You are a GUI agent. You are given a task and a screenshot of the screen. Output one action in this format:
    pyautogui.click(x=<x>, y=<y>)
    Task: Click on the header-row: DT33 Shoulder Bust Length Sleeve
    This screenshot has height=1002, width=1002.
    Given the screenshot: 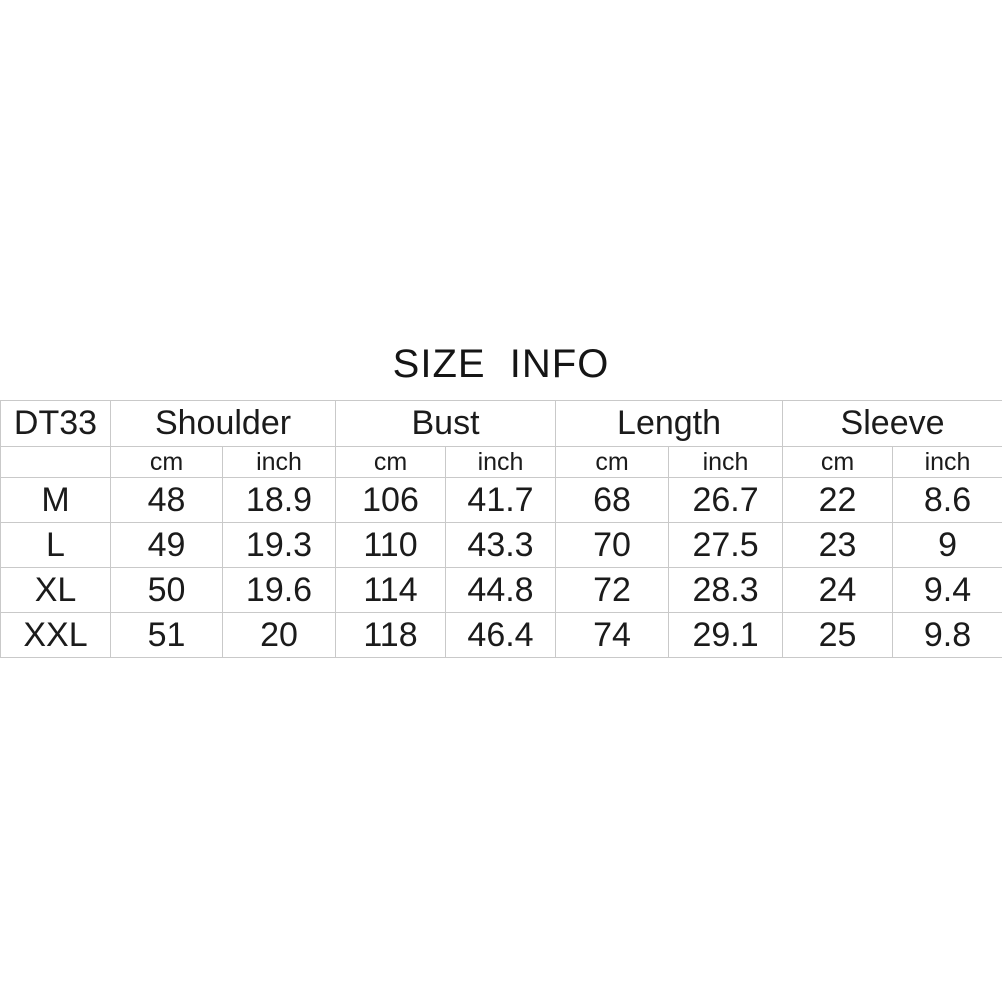 What is the action you would take?
    pyautogui.click(x=501, y=423)
    